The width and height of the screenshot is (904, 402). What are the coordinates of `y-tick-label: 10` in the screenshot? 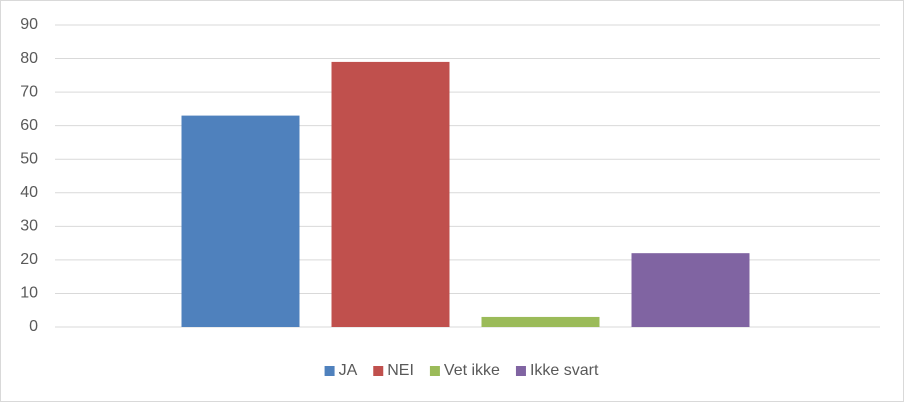 It's located at (29, 293).